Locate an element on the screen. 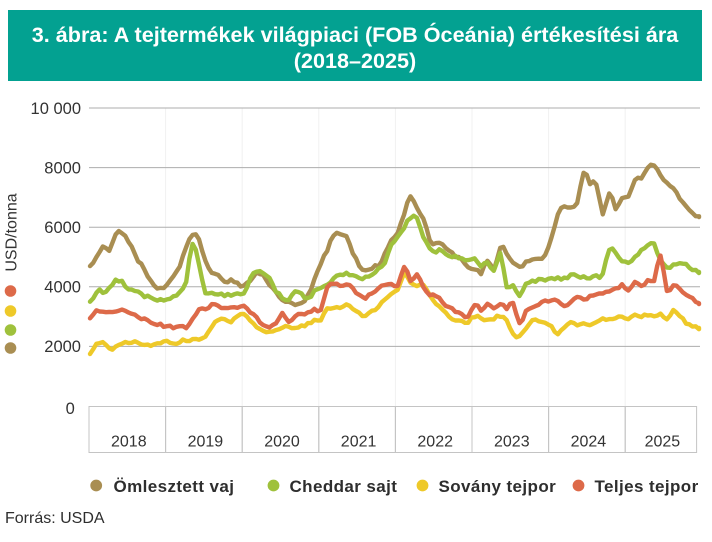 The image size is (712, 542). svg-text: 2025 is located at coordinates (663, 442).